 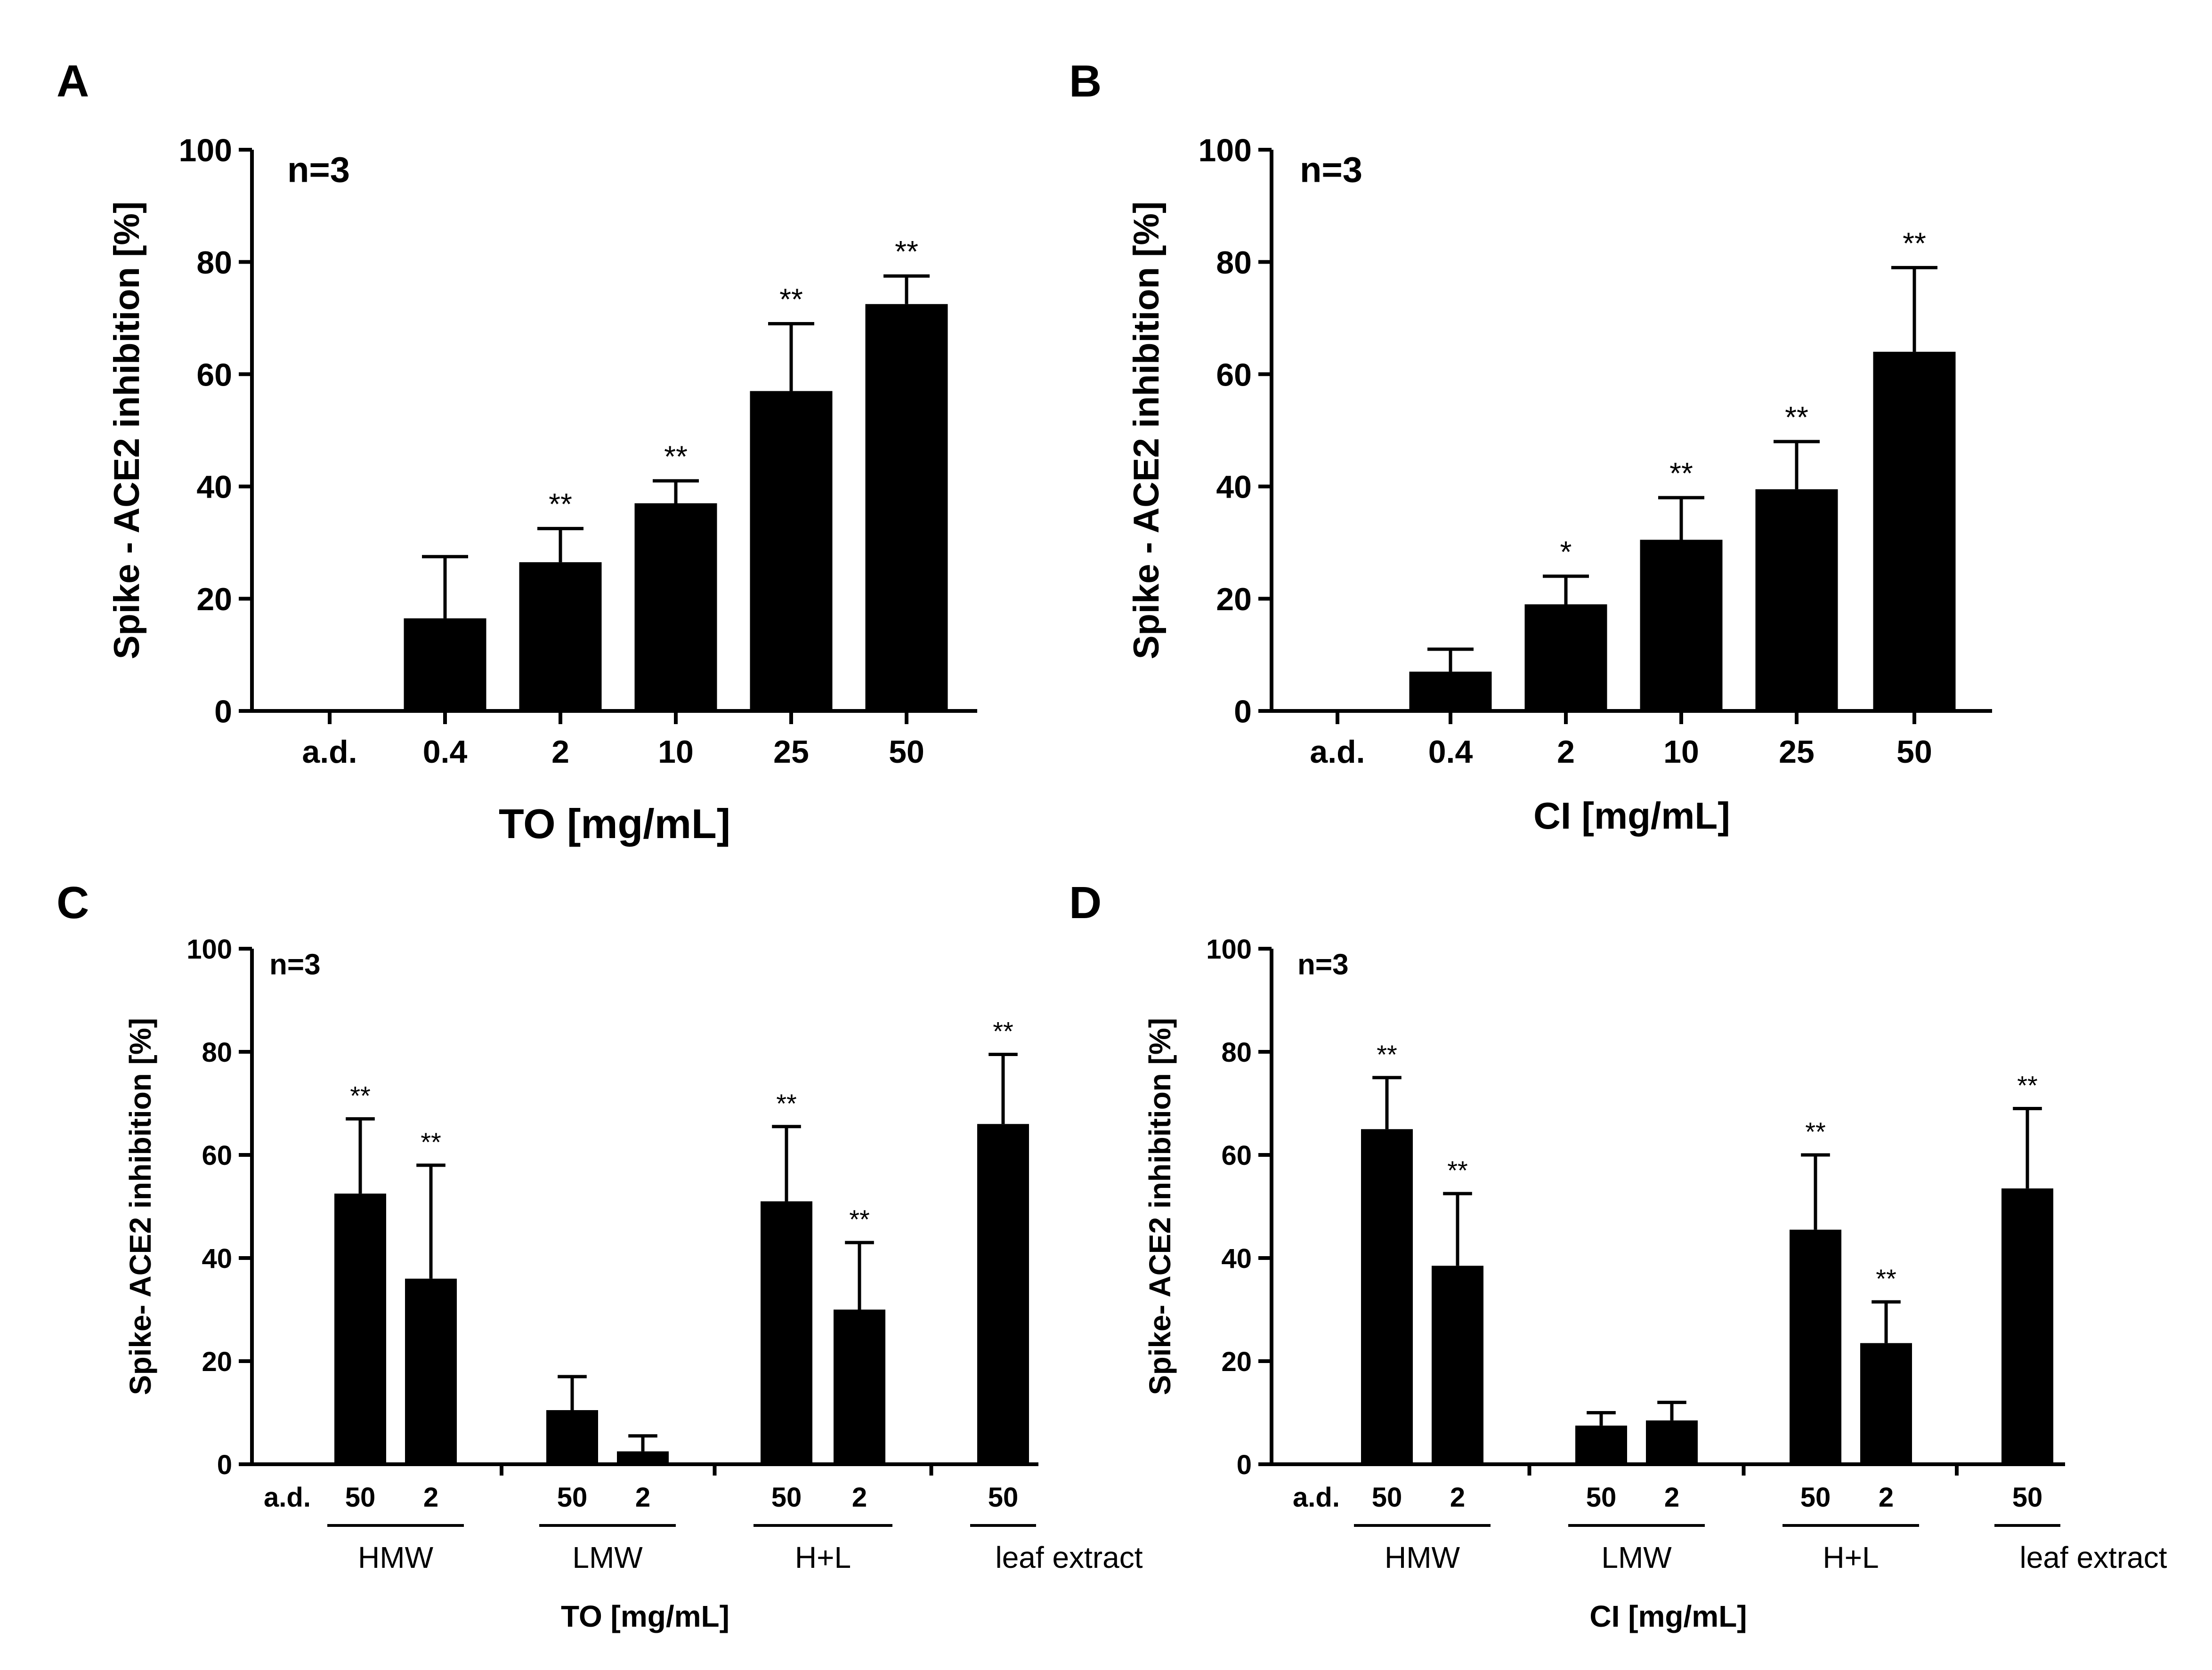 I want to click on panel-letter: D, so click(x=1086, y=903).